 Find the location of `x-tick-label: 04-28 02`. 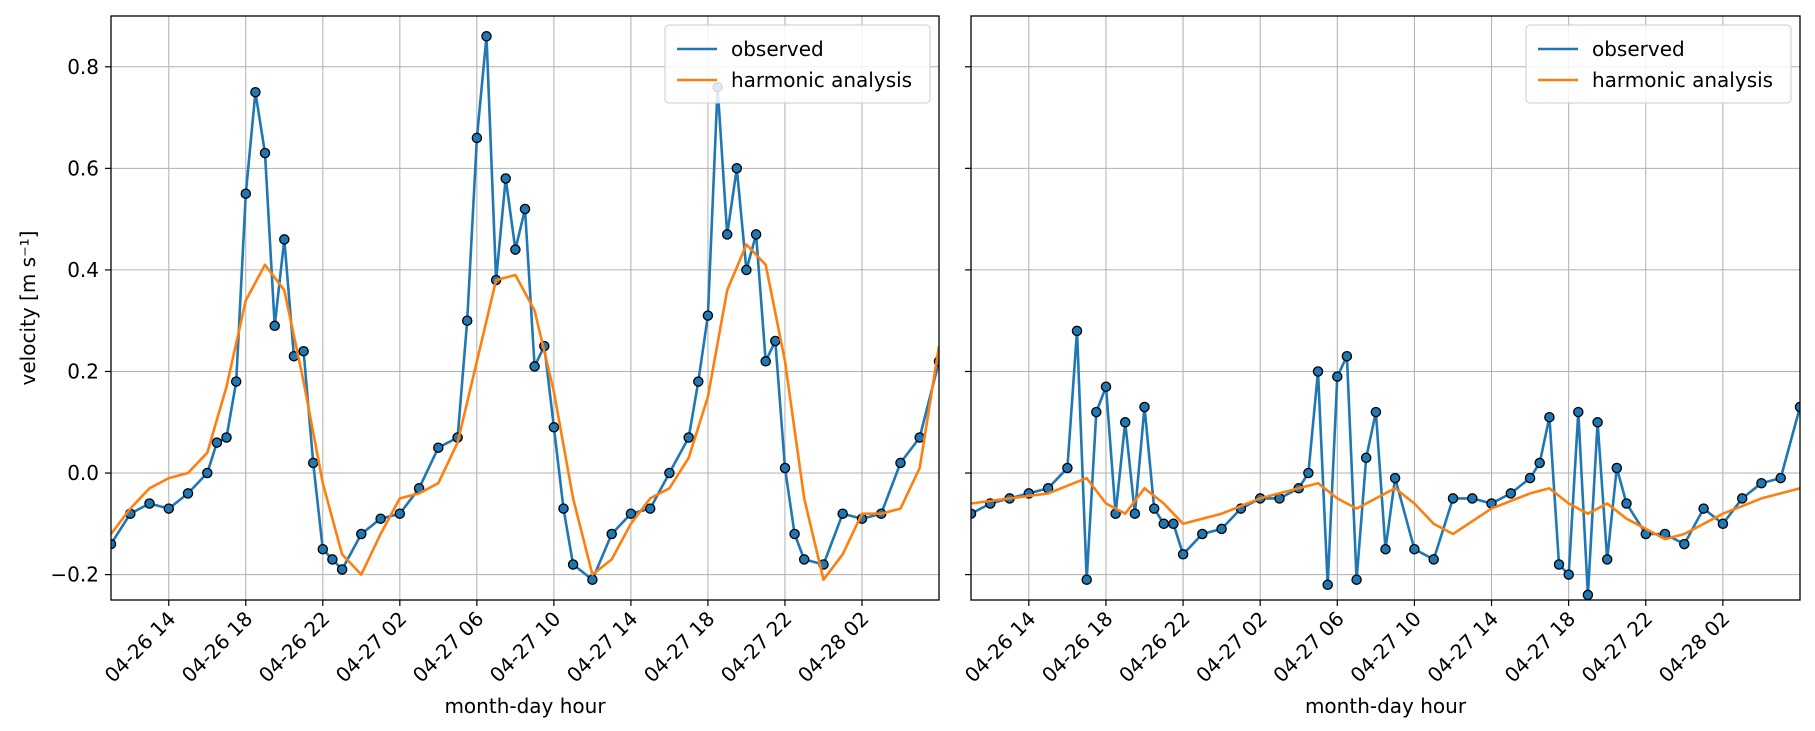

x-tick-label: 04-28 02 is located at coordinates (833, 647).